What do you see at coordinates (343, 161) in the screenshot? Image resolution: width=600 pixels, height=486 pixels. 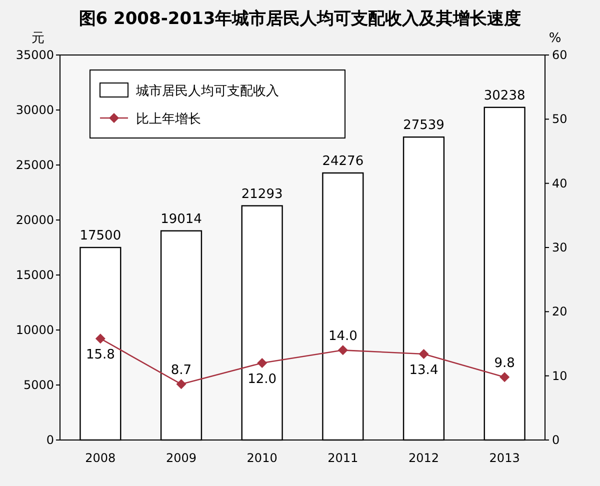 I see `data-label: 24276` at bounding box center [343, 161].